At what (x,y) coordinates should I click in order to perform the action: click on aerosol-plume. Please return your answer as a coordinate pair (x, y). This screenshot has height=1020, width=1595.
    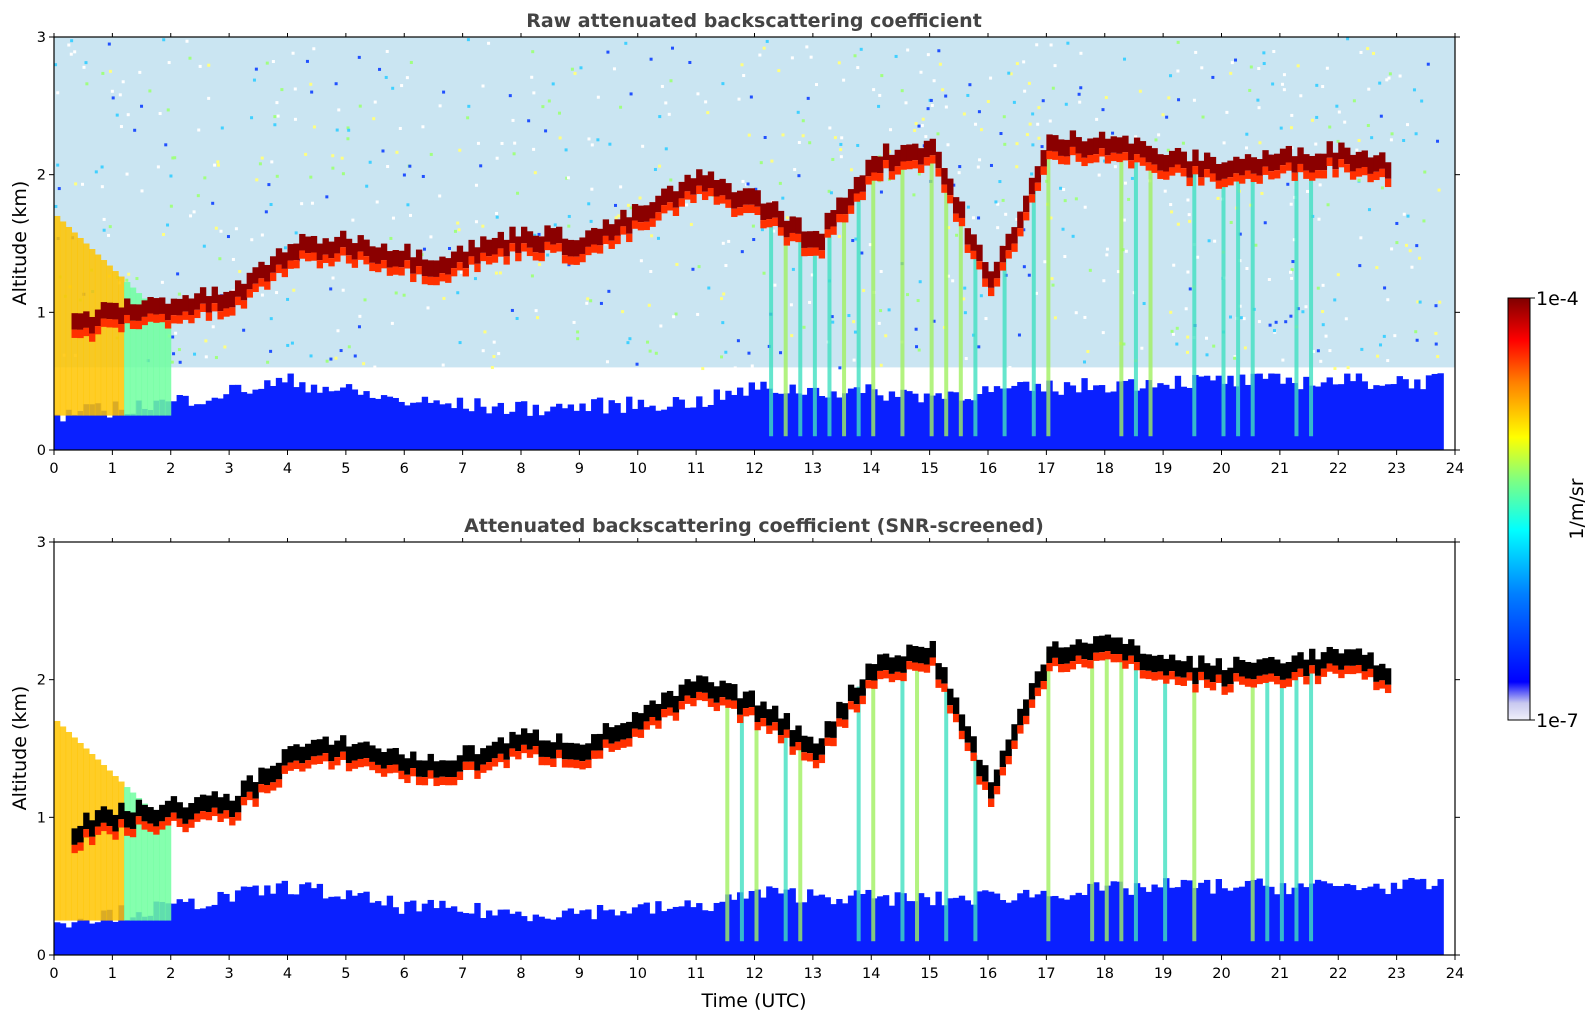
    Looking at the image, I should click on (139, 859).